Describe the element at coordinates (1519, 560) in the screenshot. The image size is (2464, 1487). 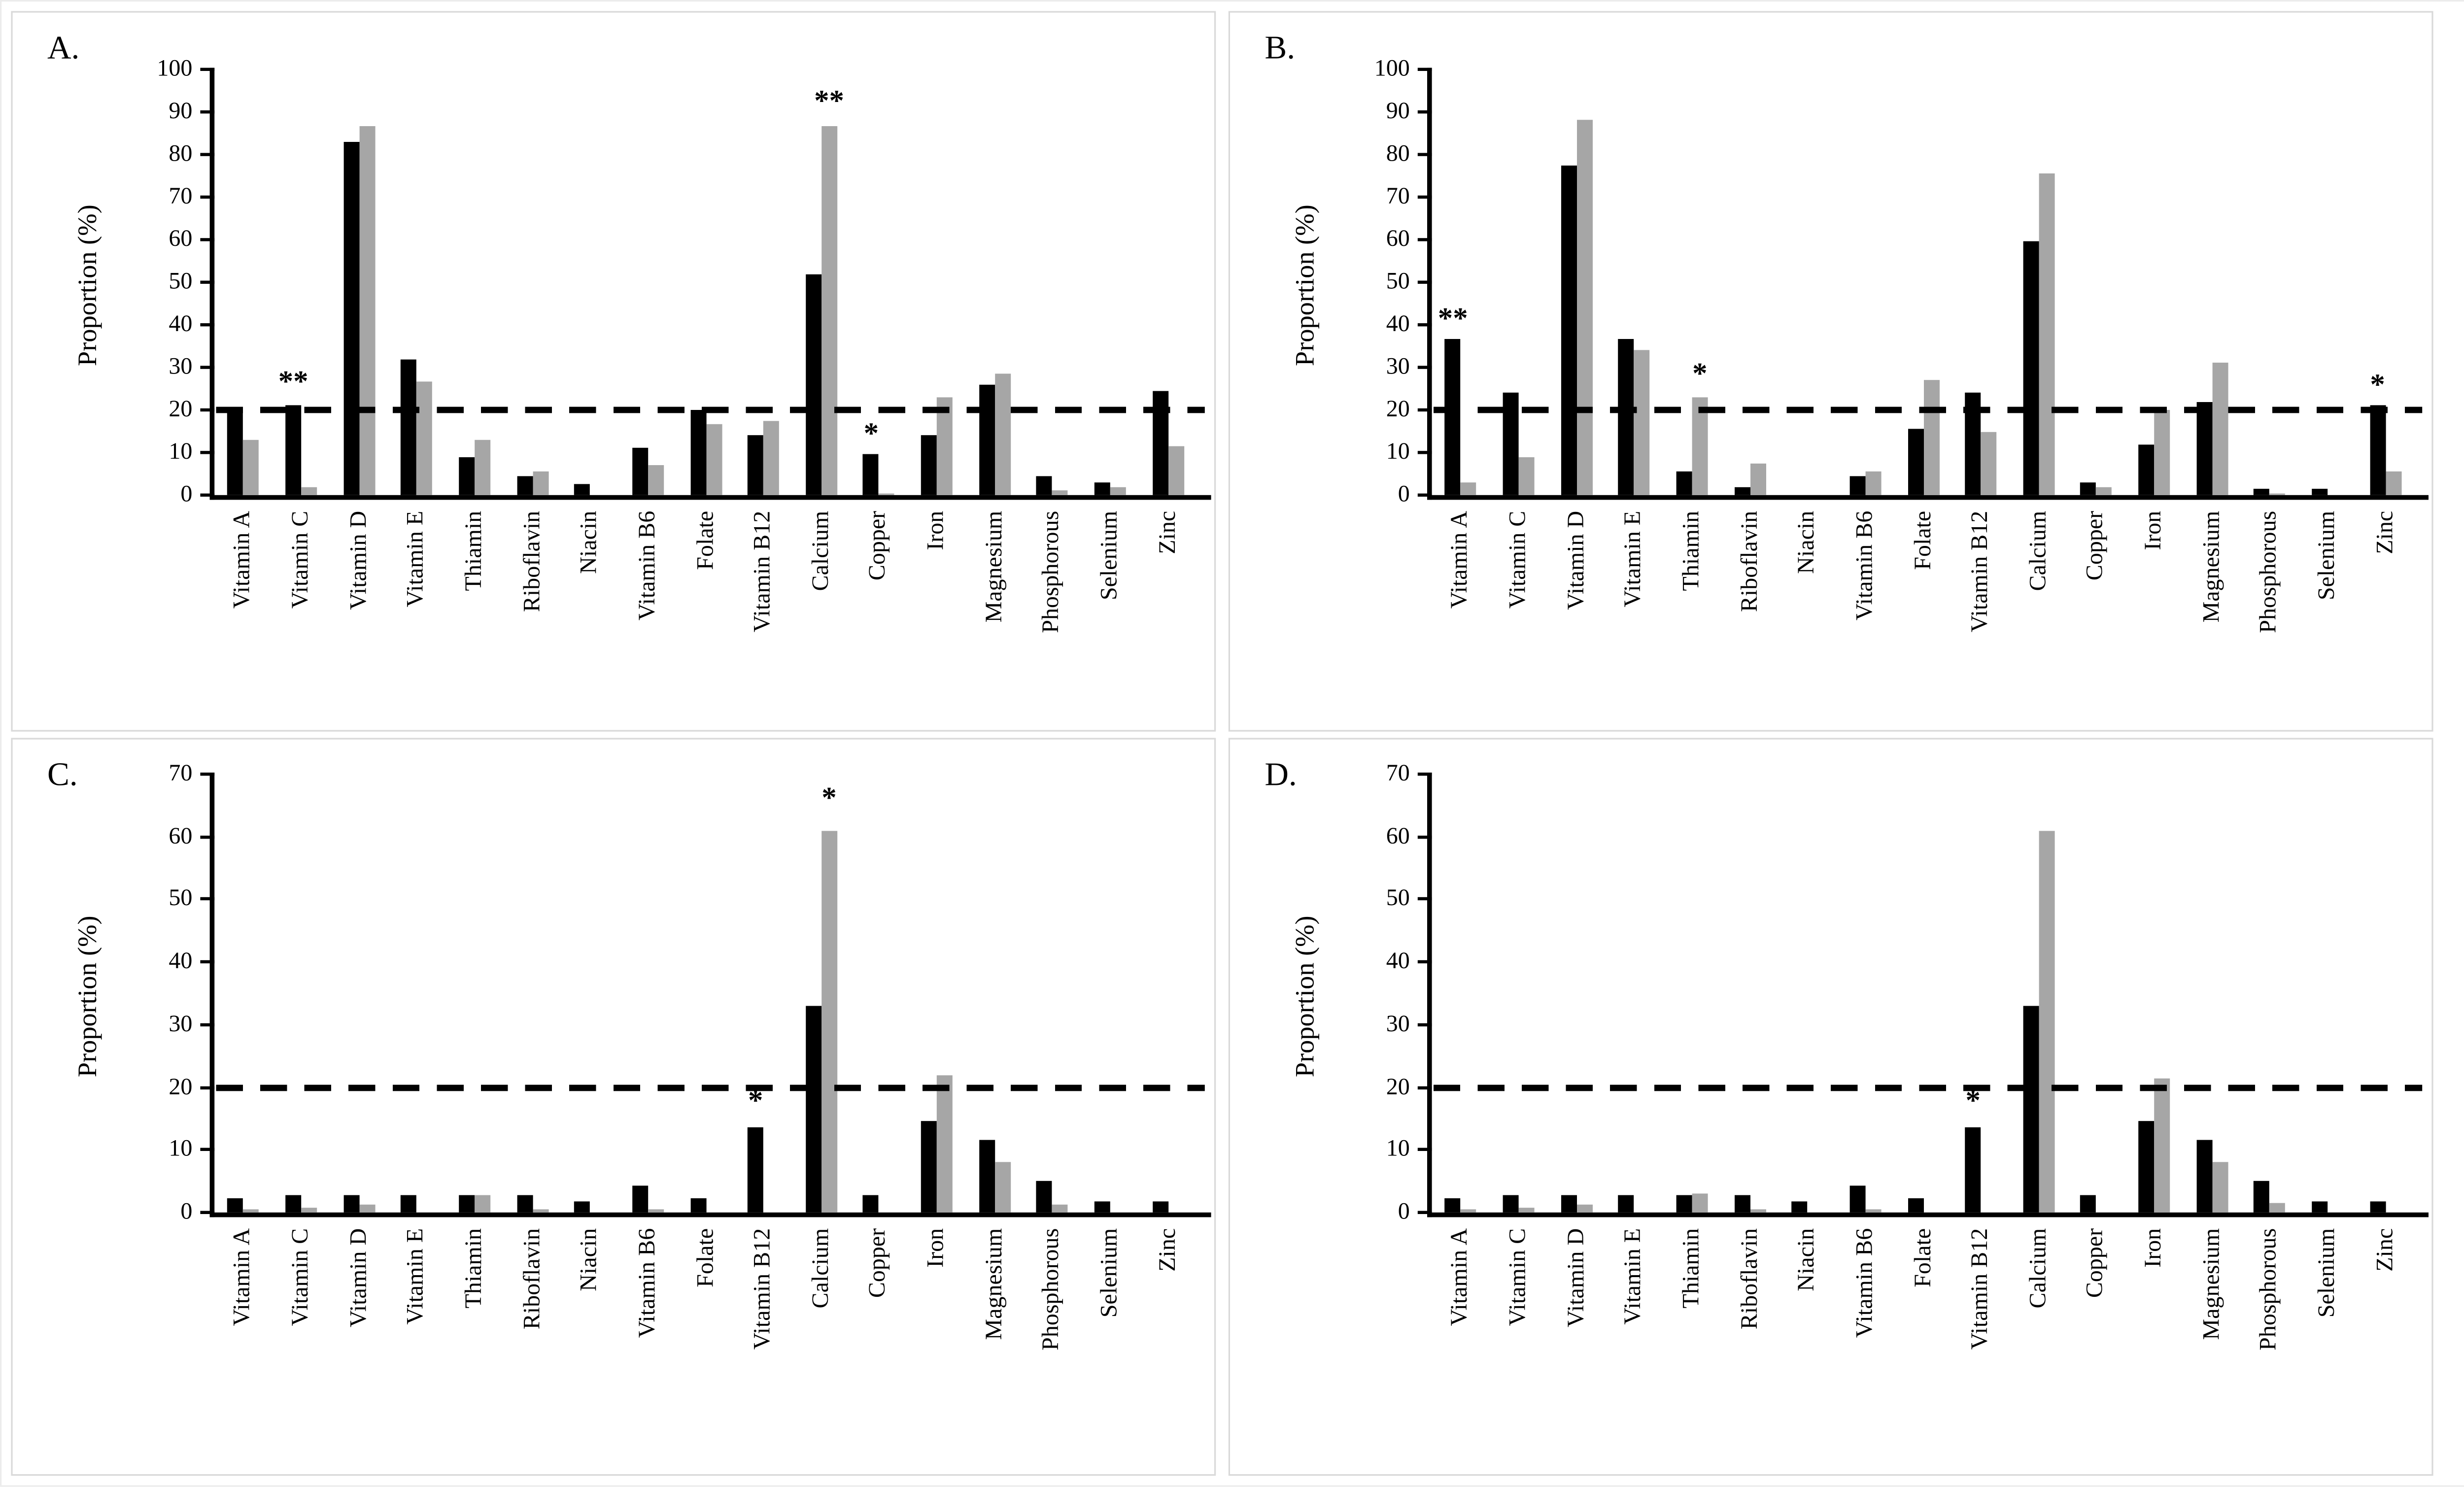
I see `x-label-vitamin-c: Vitamin C` at that location.